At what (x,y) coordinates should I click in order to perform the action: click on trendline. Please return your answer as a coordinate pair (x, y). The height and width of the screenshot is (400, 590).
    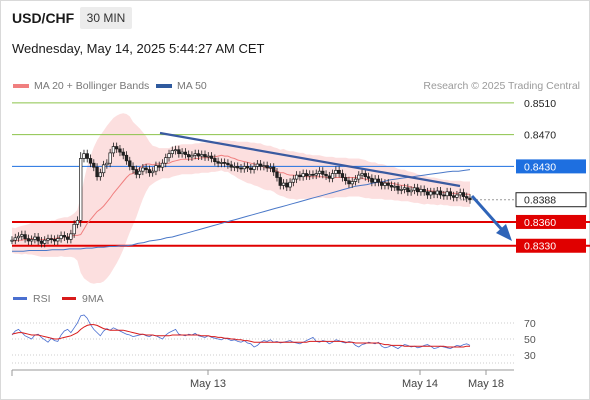
    Looking at the image, I should click on (310, 159).